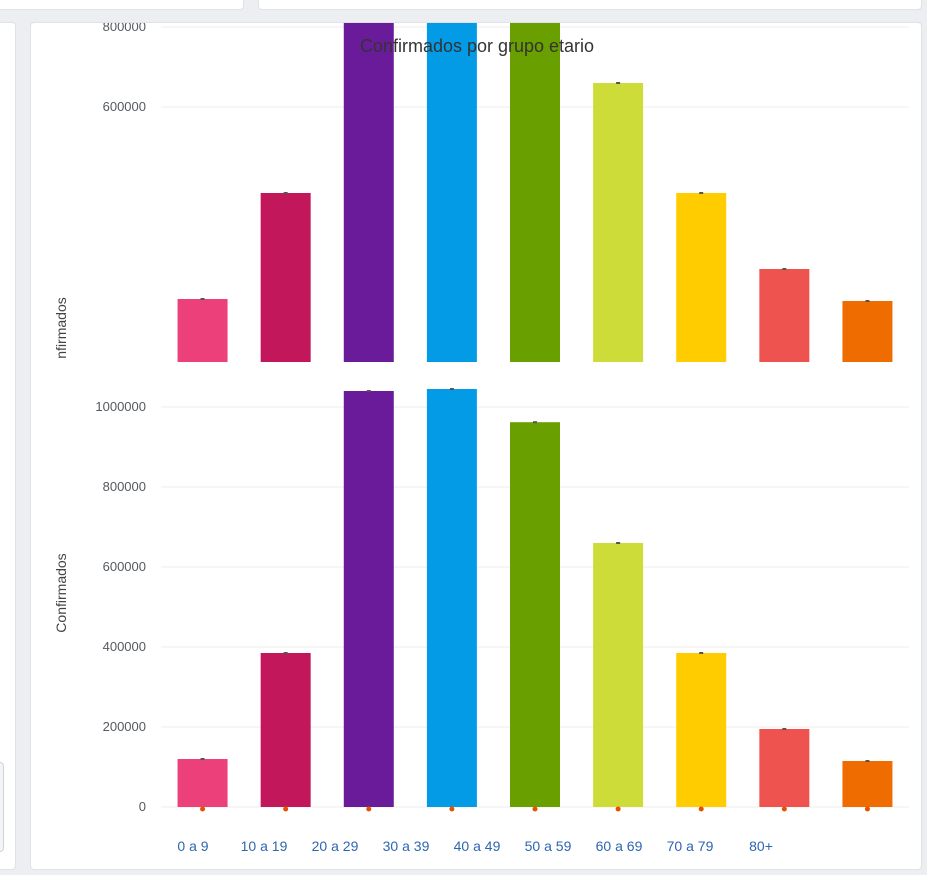 The height and width of the screenshot is (875, 927). What do you see at coordinates (142, 806) in the screenshot?
I see `y-tick-label: 0` at bounding box center [142, 806].